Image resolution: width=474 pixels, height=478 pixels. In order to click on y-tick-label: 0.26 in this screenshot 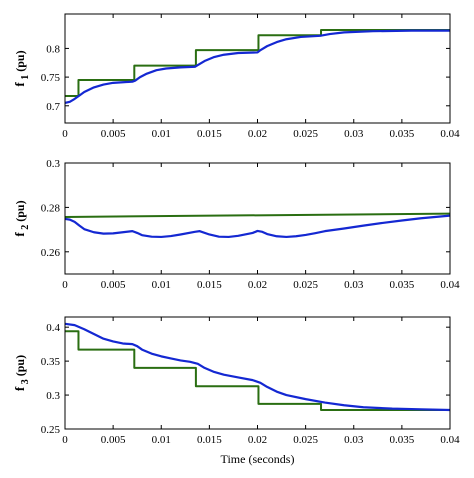, I will do `click(51, 253)`.